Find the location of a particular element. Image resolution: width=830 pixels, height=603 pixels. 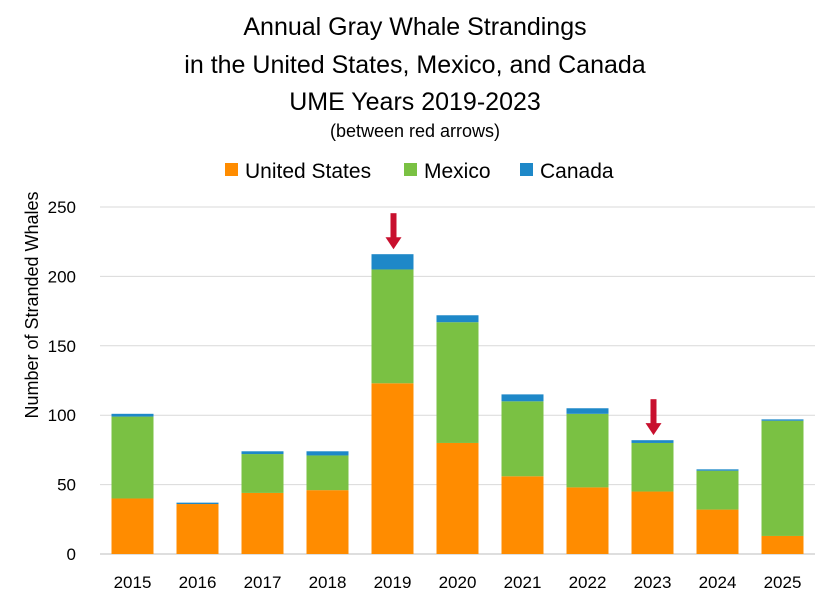

red-arrow-2019 is located at coordinates (393, 231).